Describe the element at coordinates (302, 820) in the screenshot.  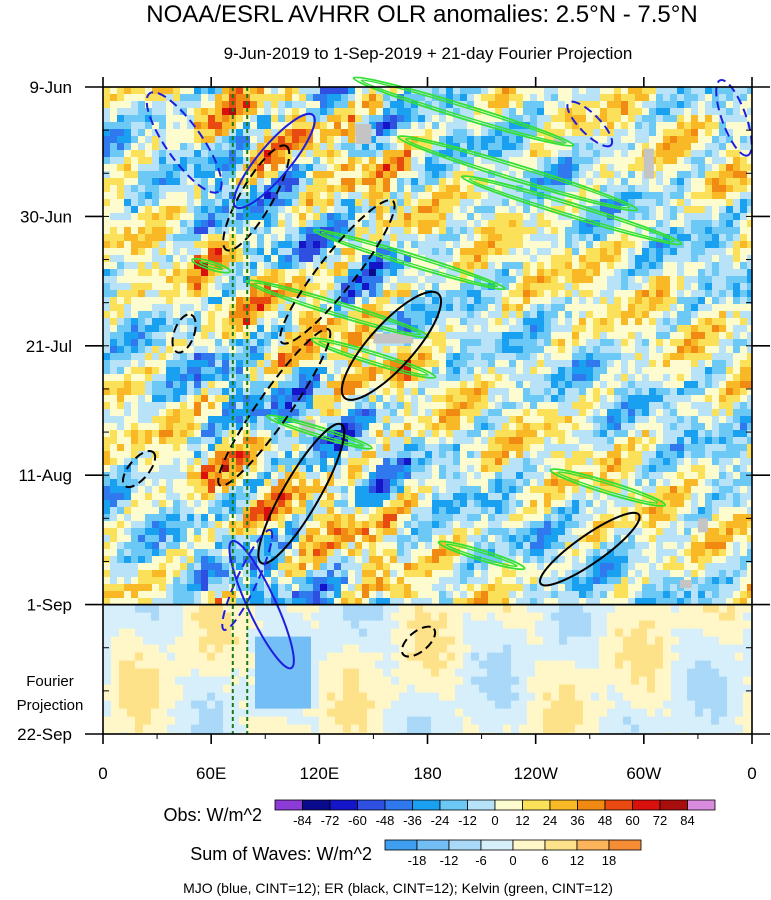
I see `obs-colorbar-tick: -84` at that location.